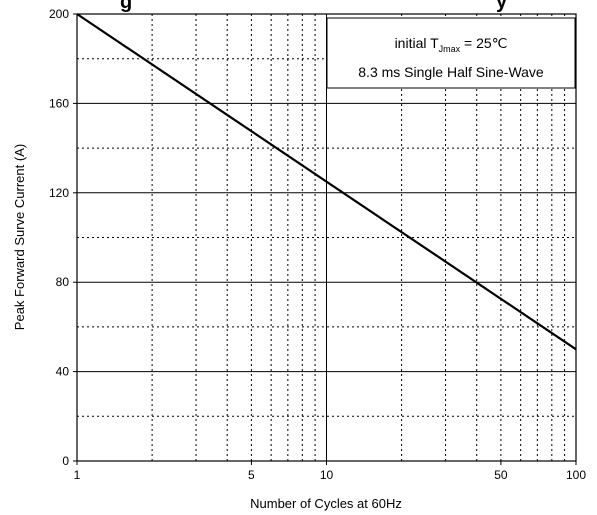  Describe the element at coordinates (59, 14) in the screenshot. I see `y-tick-label: 200` at that location.